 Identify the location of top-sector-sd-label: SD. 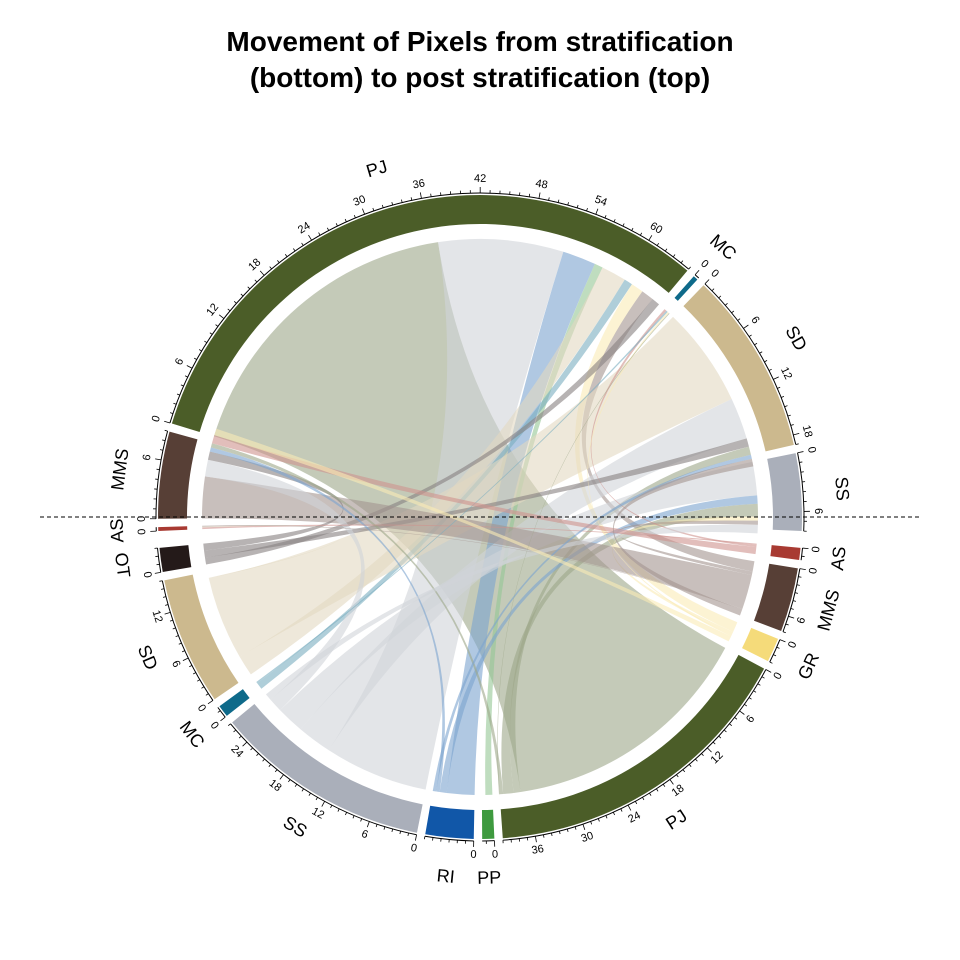
(796, 338).